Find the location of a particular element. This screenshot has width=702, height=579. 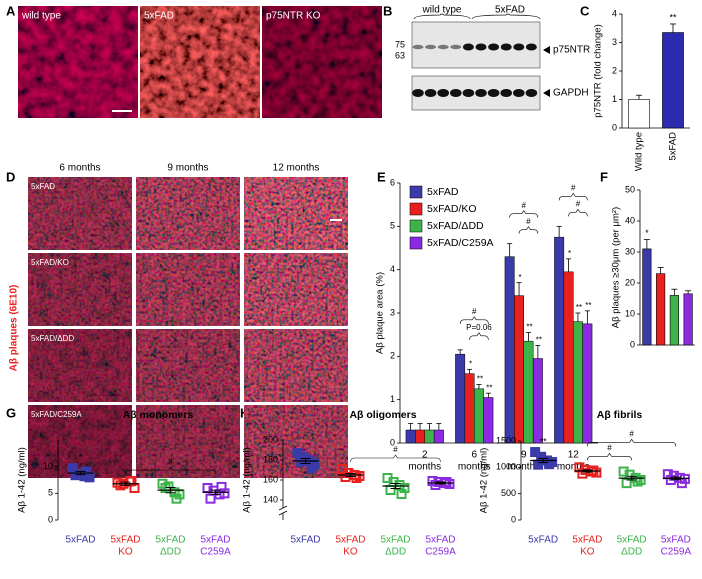

y-tick-label: 3 is located at coordinates (392, 312).